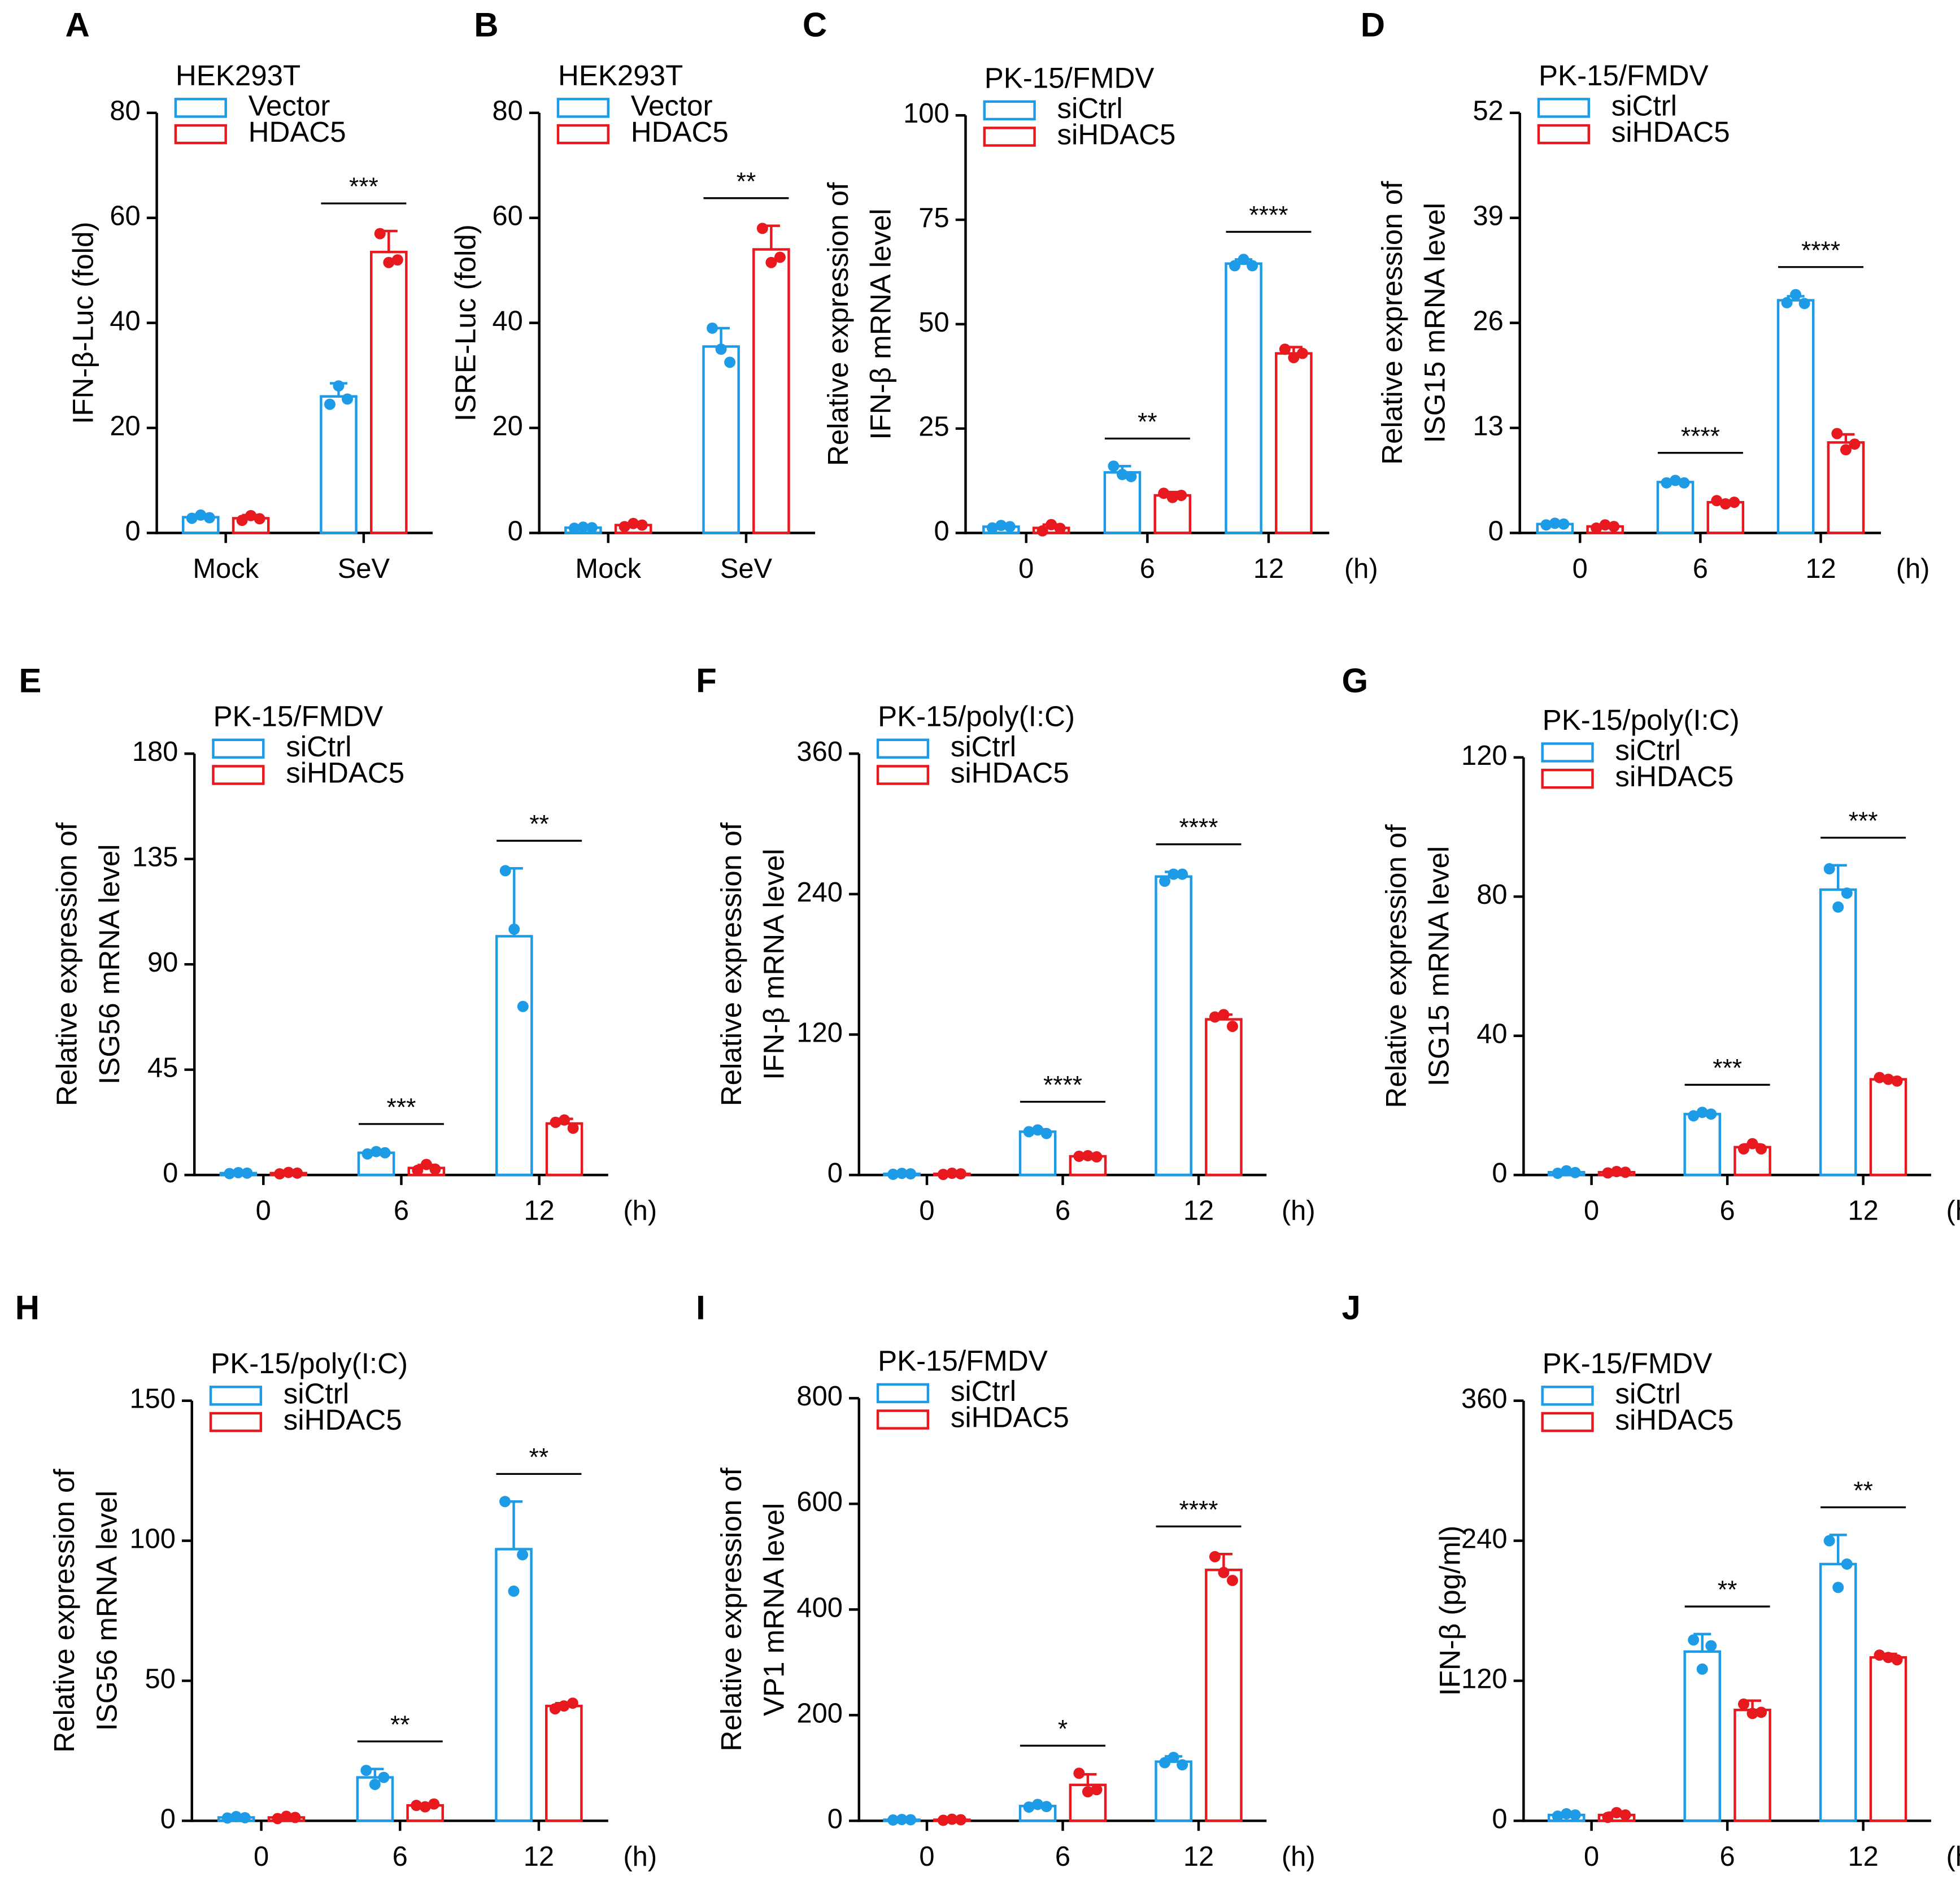 Image resolution: width=1960 pixels, height=1881 pixels. What do you see at coordinates (1728, 1211) in the screenshot?
I see `x-tick-label: 6` at bounding box center [1728, 1211].